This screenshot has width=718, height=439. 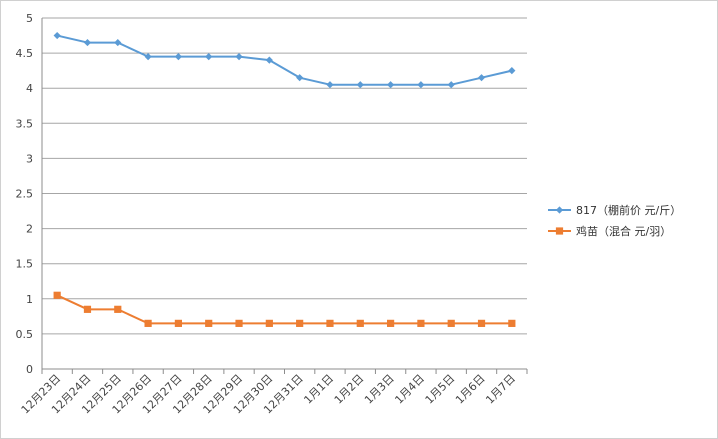 What do you see at coordinates (29, 299) in the screenshot?
I see `y-tick-label: 1` at bounding box center [29, 299].